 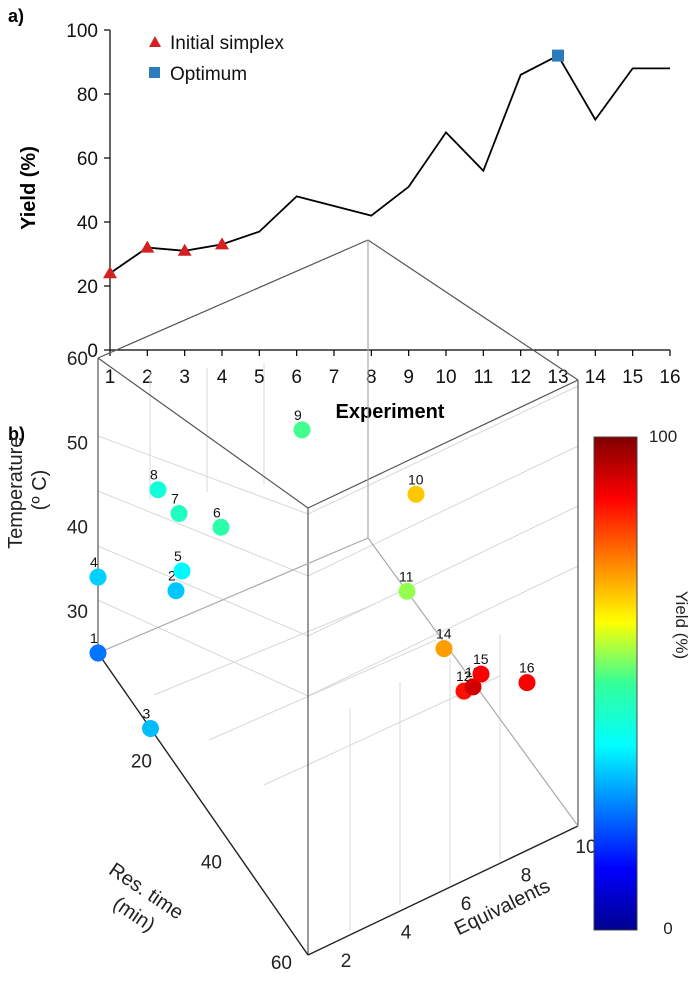 I want to click on y-tick-label: 20, so click(x=87, y=287).